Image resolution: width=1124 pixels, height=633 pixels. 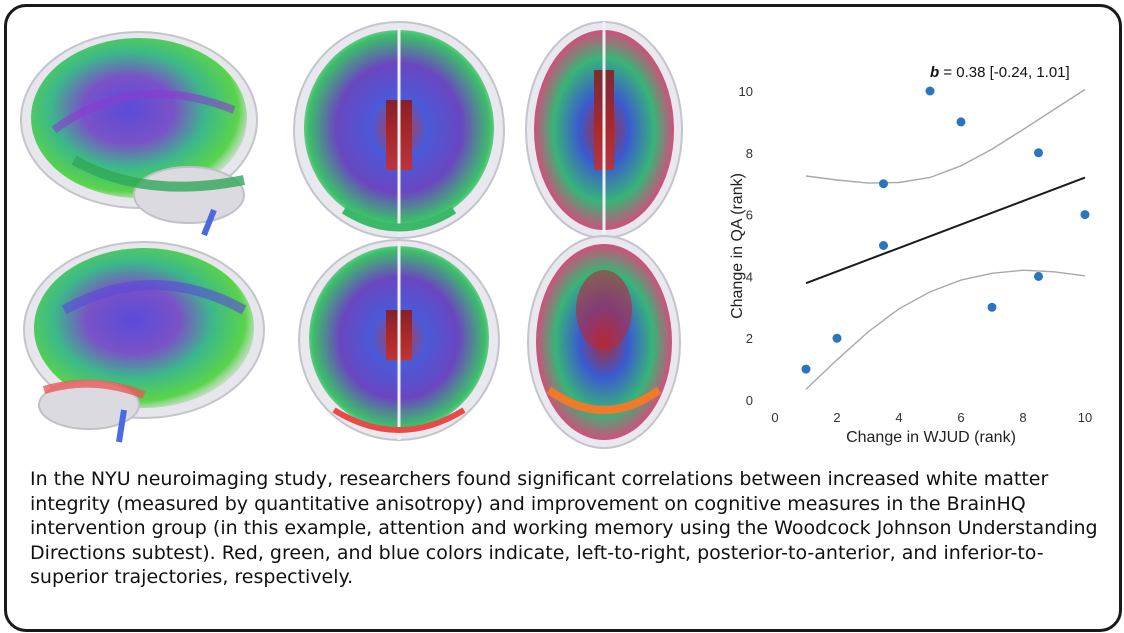 What do you see at coordinates (898, 417) in the screenshot?
I see `x-tick-label: 4` at bounding box center [898, 417].